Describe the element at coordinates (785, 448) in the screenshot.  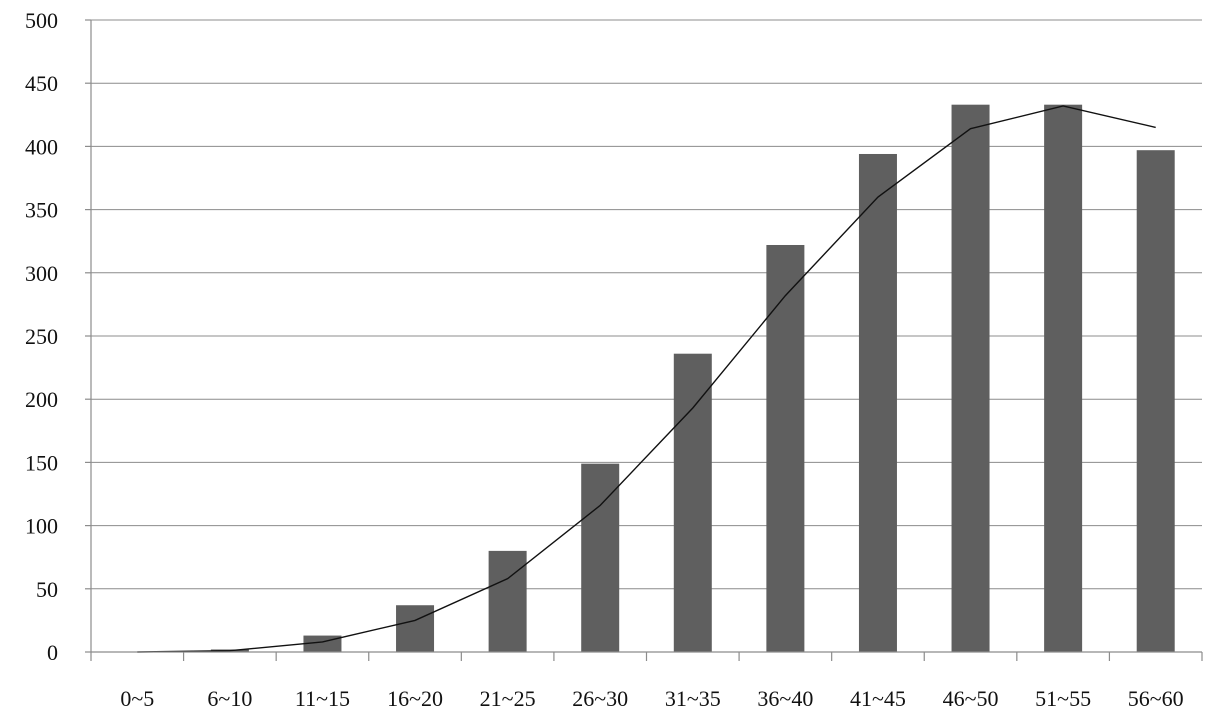
I see `bar-36~40` at that location.